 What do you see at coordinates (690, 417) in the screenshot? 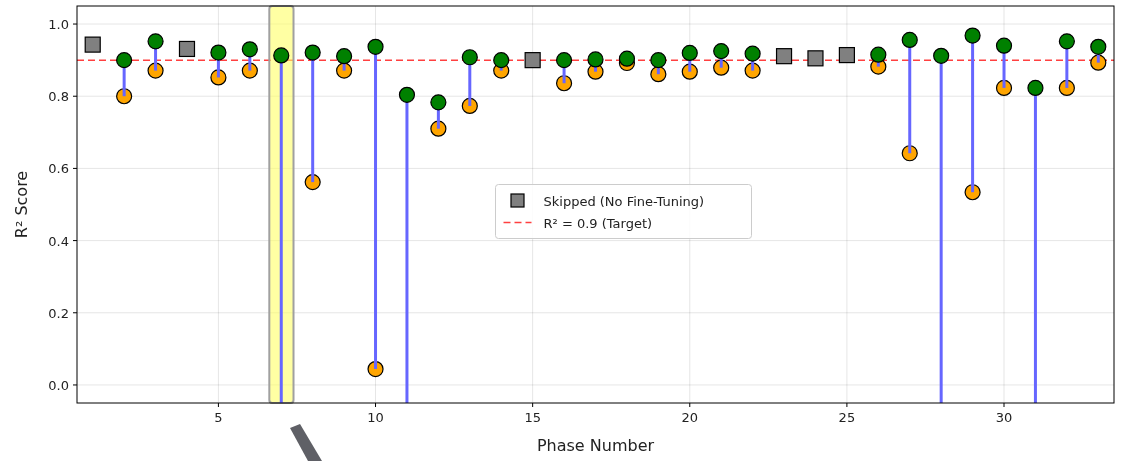
I see `x-tick-label: 20` at bounding box center [690, 417].